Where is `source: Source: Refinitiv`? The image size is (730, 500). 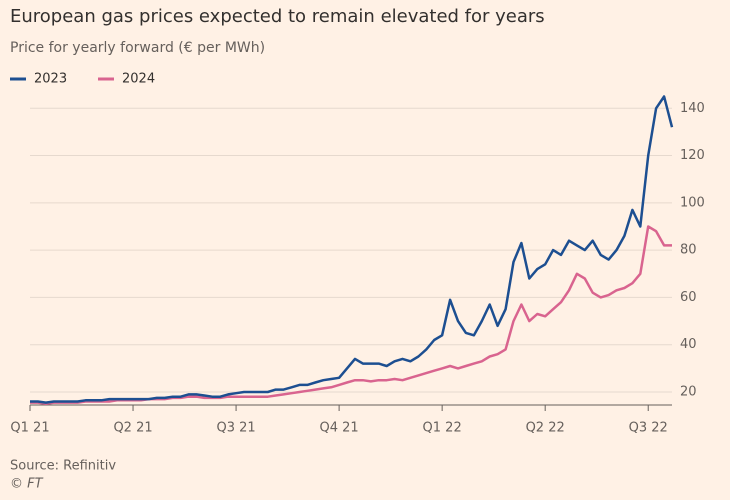 source: Source: Refinitiv is located at coordinates (63, 466).